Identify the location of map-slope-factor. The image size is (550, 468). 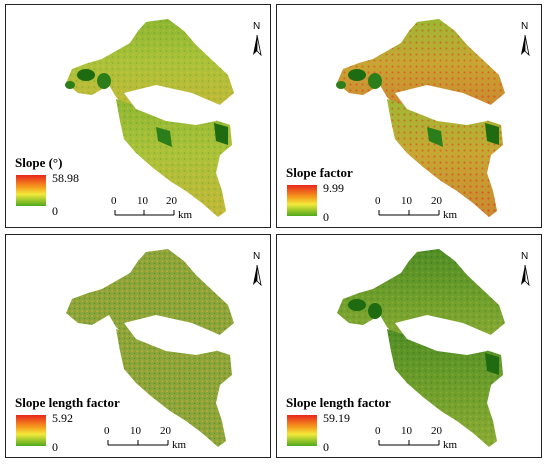
(433, 118).